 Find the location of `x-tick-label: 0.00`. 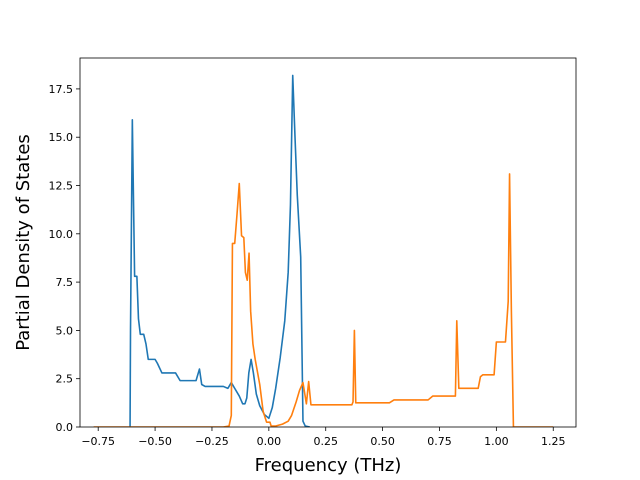

x-tick-label: 0.00 is located at coordinates (269, 441).